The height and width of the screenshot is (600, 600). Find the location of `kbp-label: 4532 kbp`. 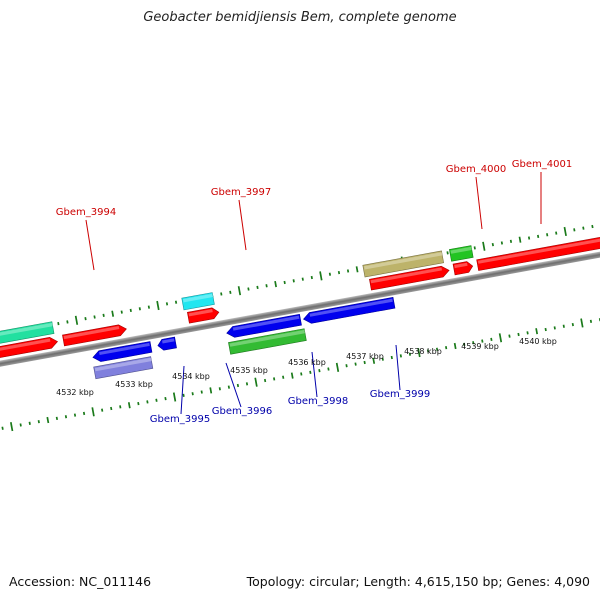

kbp-label: 4532 kbp is located at coordinates (75, 392).